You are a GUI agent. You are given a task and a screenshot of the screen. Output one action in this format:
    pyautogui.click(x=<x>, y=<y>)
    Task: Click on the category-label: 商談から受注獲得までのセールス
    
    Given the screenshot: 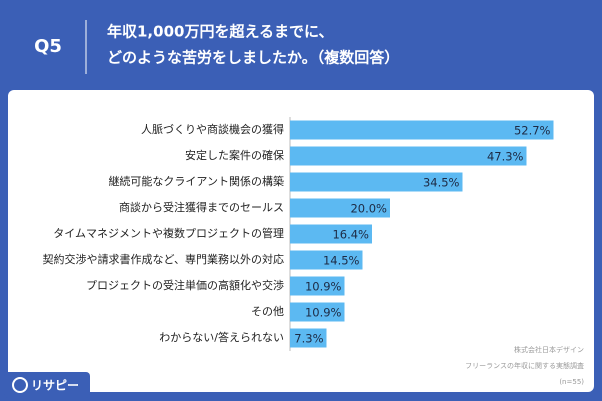 What is the action you would take?
    pyautogui.click(x=201, y=207)
    